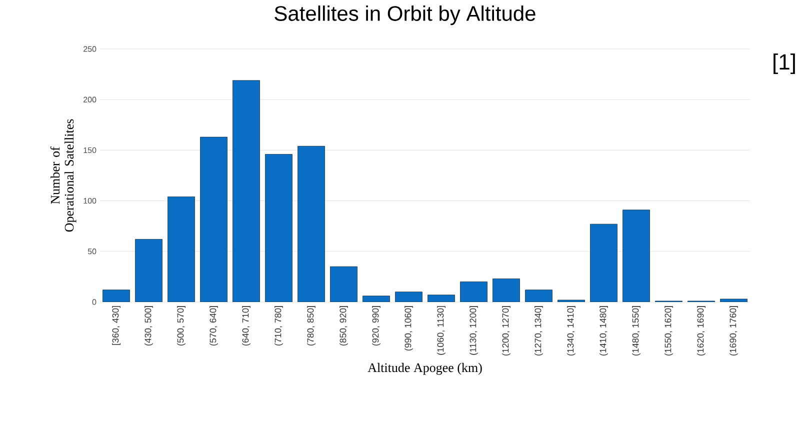 The width and height of the screenshot is (805, 422). I want to click on y-tick-label: 50, so click(92, 251).